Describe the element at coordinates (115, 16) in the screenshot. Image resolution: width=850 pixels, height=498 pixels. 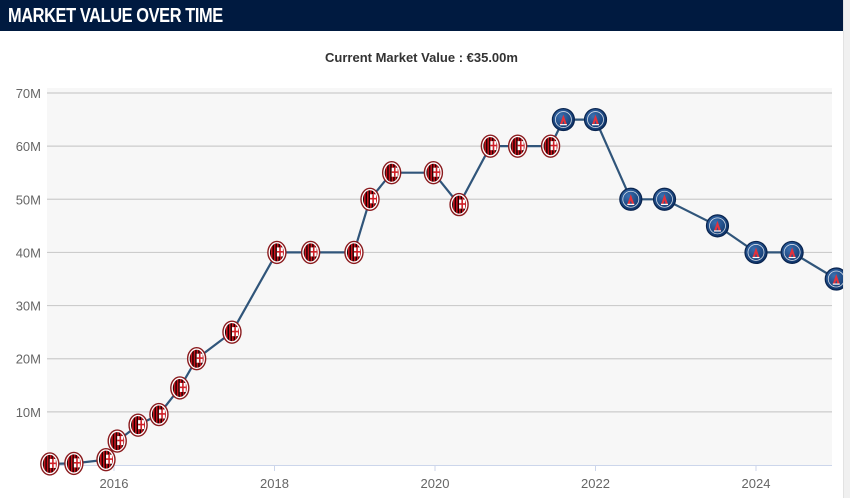
I see `section-title: MARKET VALUE OVER TIME` at that location.